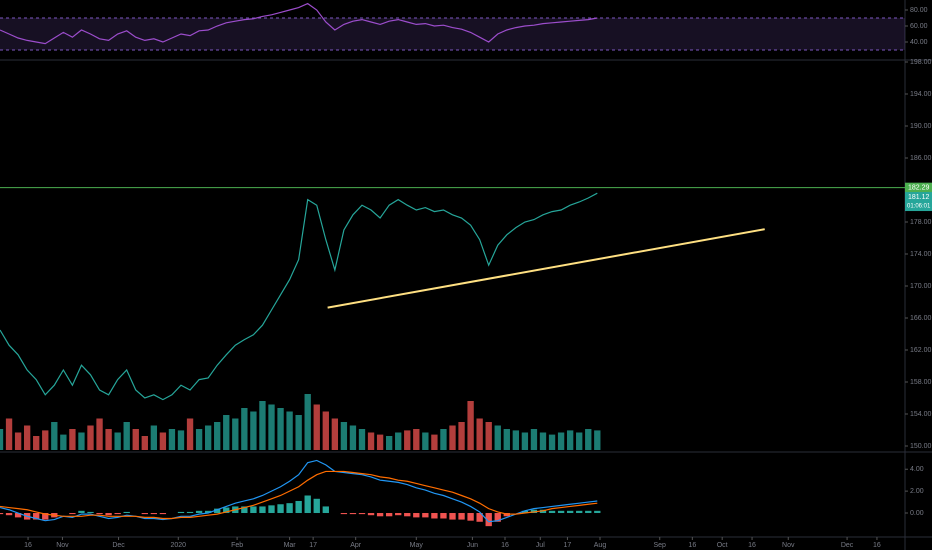 The height and width of the screenshot is (550, 932). I want to click on x-tick-label: Apr, so click(356, 545).